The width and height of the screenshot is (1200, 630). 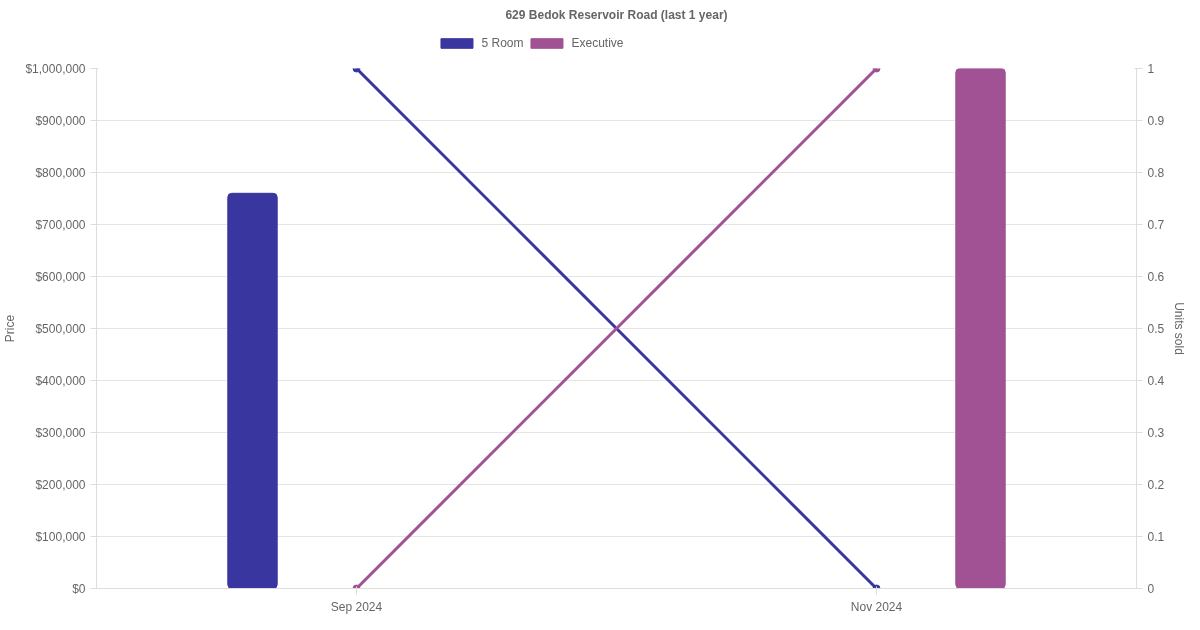 What do you see at coordinates (616, 14) in the screenshot?
I see `chart-title: 629 Bedok Reservoir Road (last 1 year)` at bounding box center [616, 14].